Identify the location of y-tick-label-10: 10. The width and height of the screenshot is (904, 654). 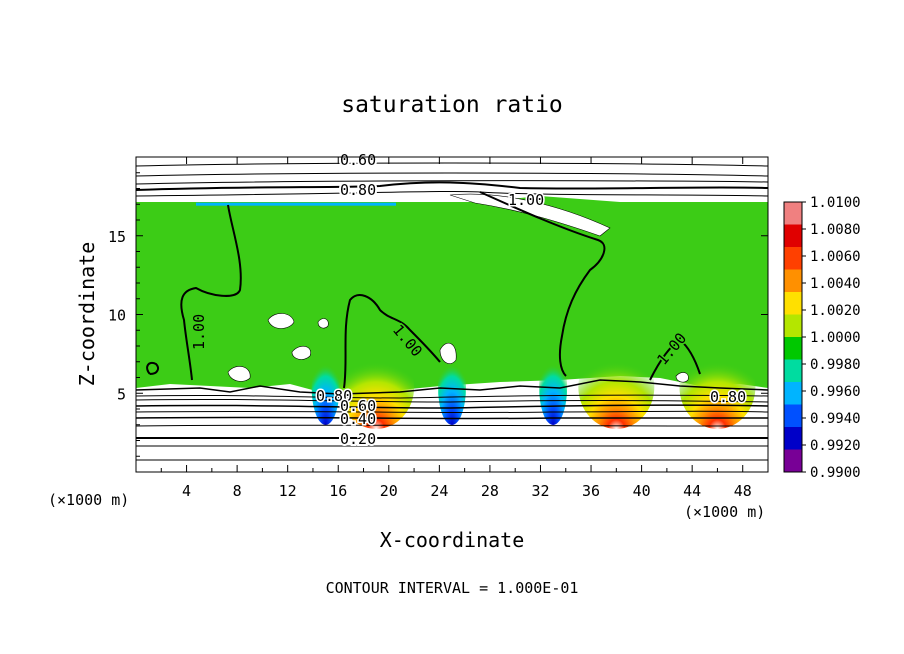
(117, 316).